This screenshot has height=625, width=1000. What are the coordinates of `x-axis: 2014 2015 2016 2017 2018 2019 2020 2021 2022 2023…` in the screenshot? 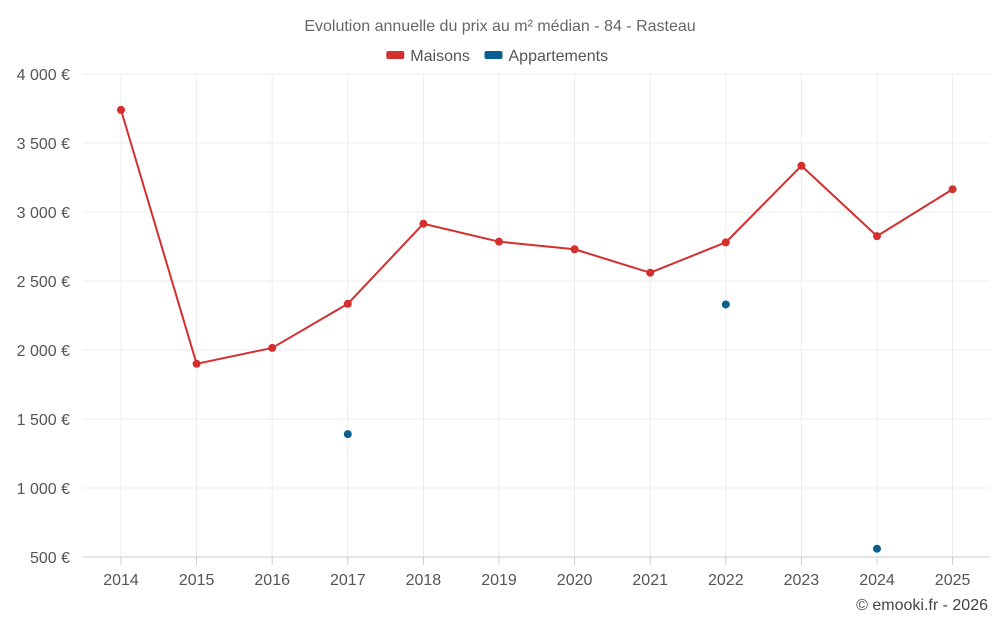 It's located at (536, 572).